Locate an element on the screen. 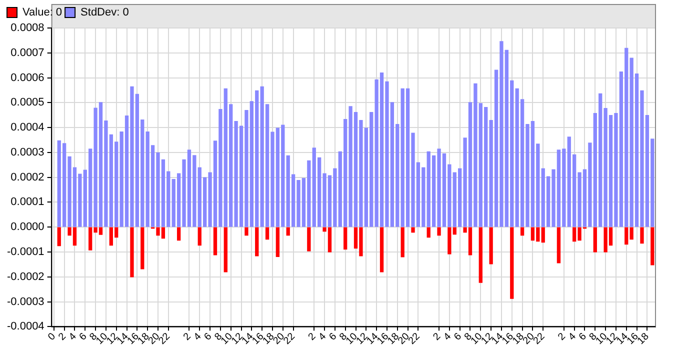 This screenshot has width=673, height=349. y-tick-label: -0.0001 is located at coordinates (25, 252).